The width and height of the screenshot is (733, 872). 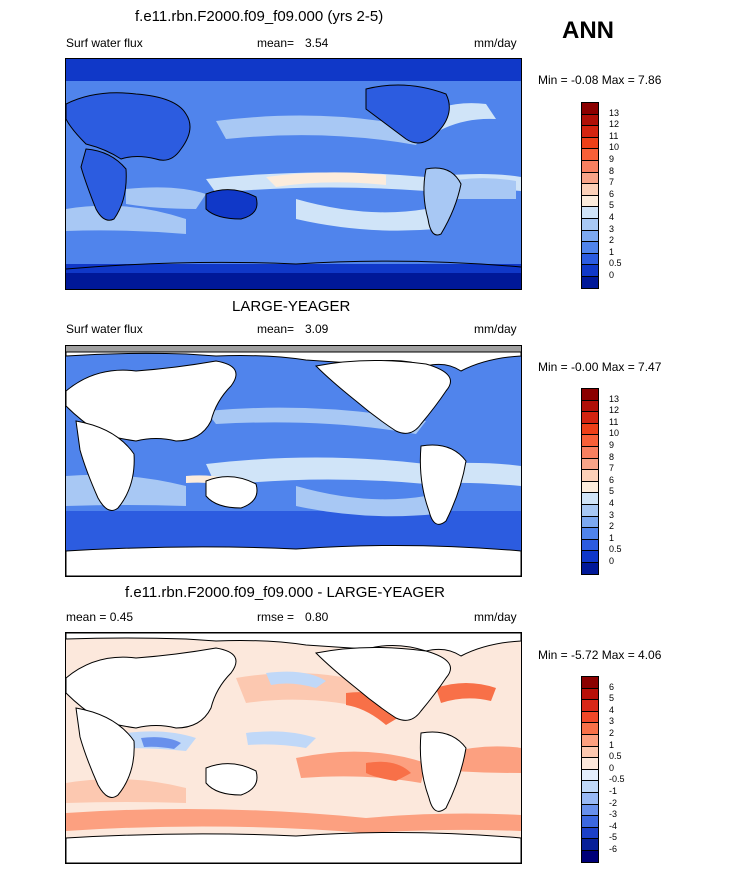 What do you see at coordinates (495, 329) in the screenshot?
I see `panel2-units: mm/day` at bounding box center [495, 329].